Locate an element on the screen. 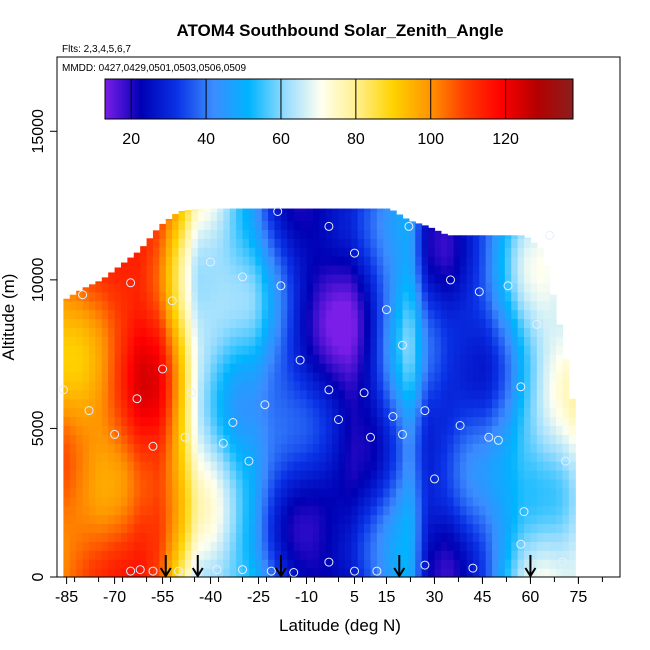 The image size is (650, 650). x-tick-label: 5 is located at coordinates (354, 597).